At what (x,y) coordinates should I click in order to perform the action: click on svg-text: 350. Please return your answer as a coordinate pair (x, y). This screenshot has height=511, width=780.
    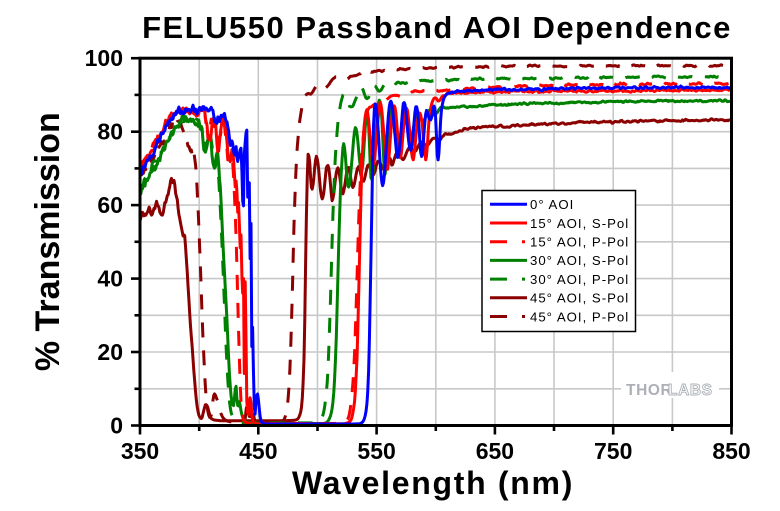
    Looking at the image, I should click on (140, 451).